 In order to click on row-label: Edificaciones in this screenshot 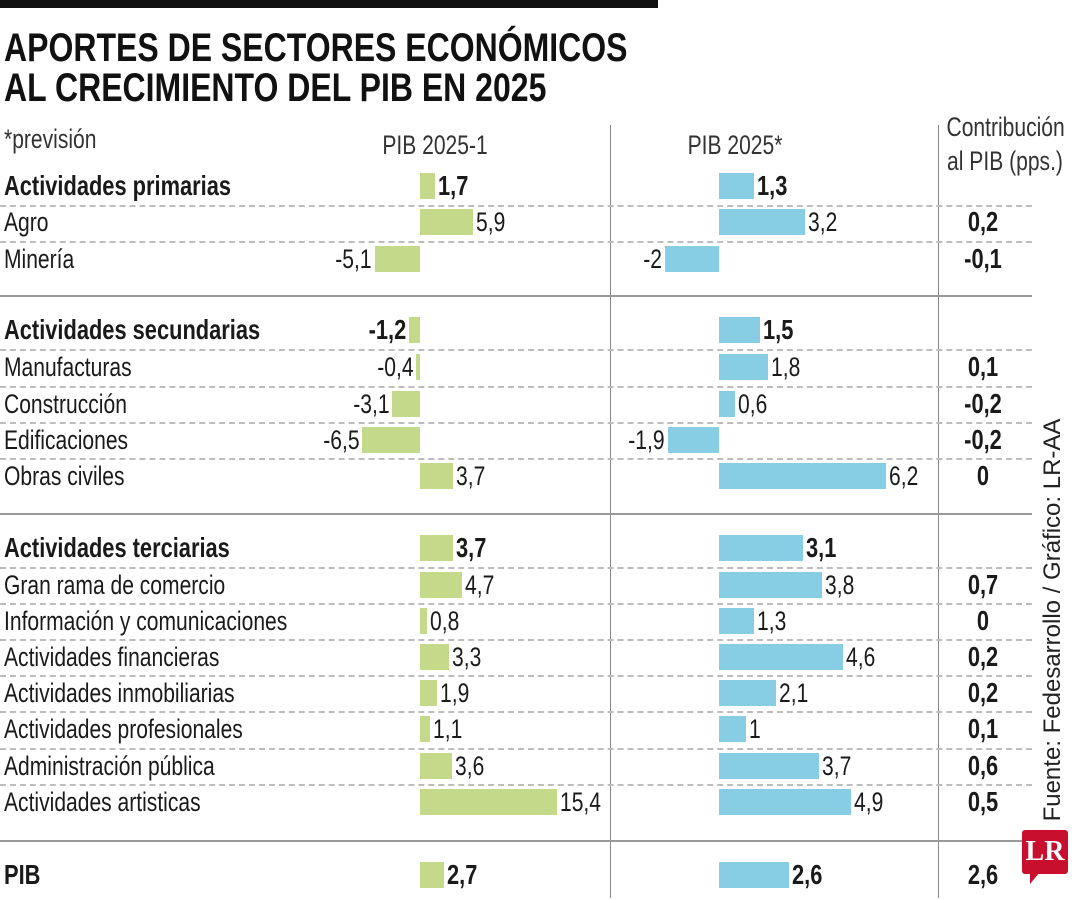, I will do `click(66, 440)`.